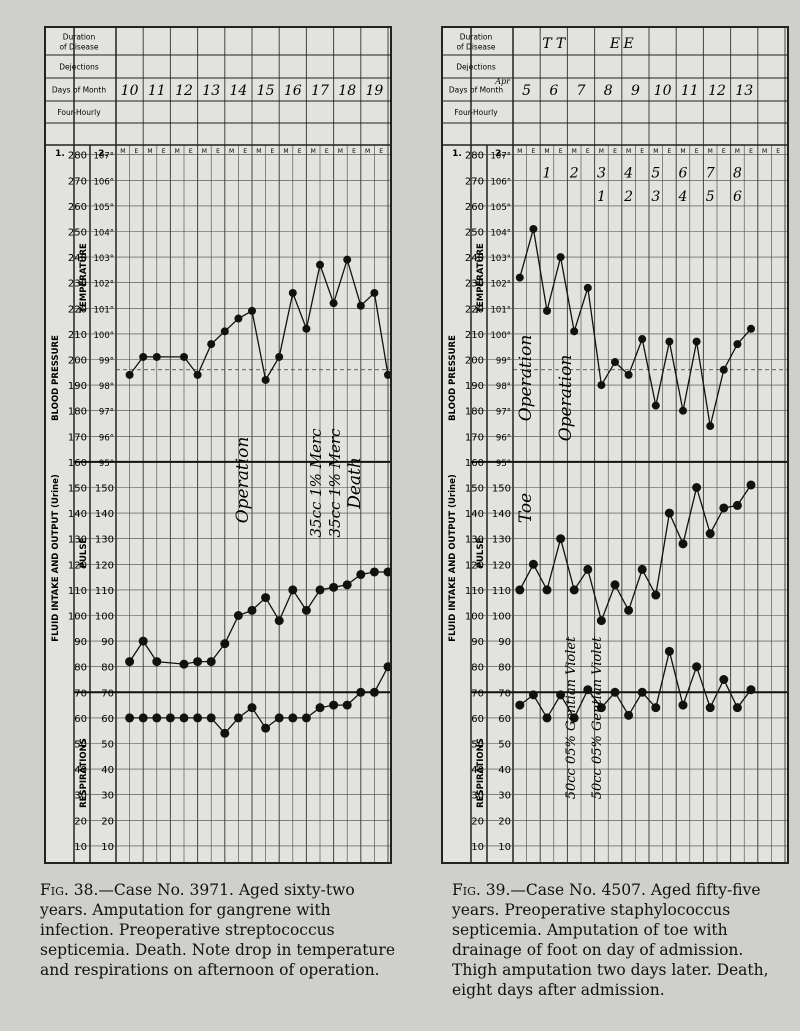  I want to click on scale-tick-label: 50, so click(107, 745).